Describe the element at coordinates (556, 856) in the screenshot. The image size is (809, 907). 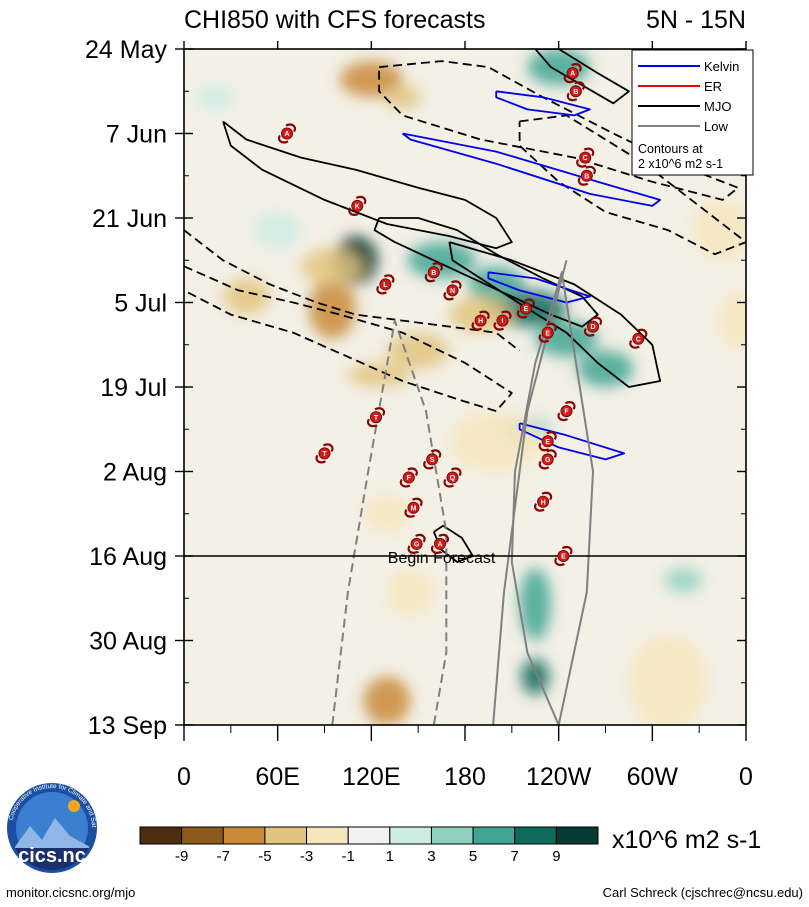
I see `colorbar-label: 9` at that location.